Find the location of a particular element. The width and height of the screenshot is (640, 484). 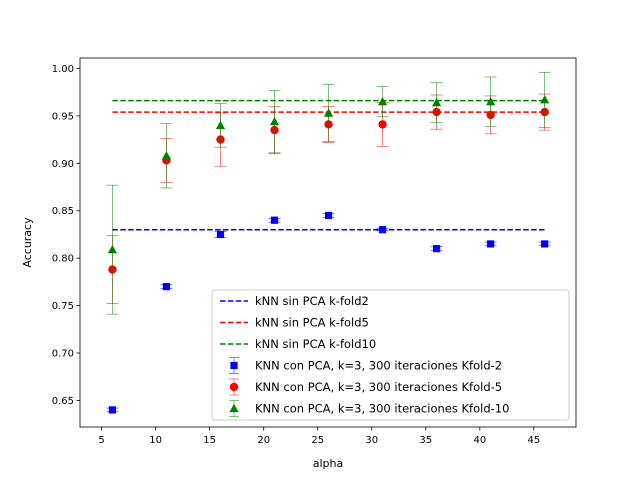

x-tick-label: 25 is located at coordinates (317, 440).